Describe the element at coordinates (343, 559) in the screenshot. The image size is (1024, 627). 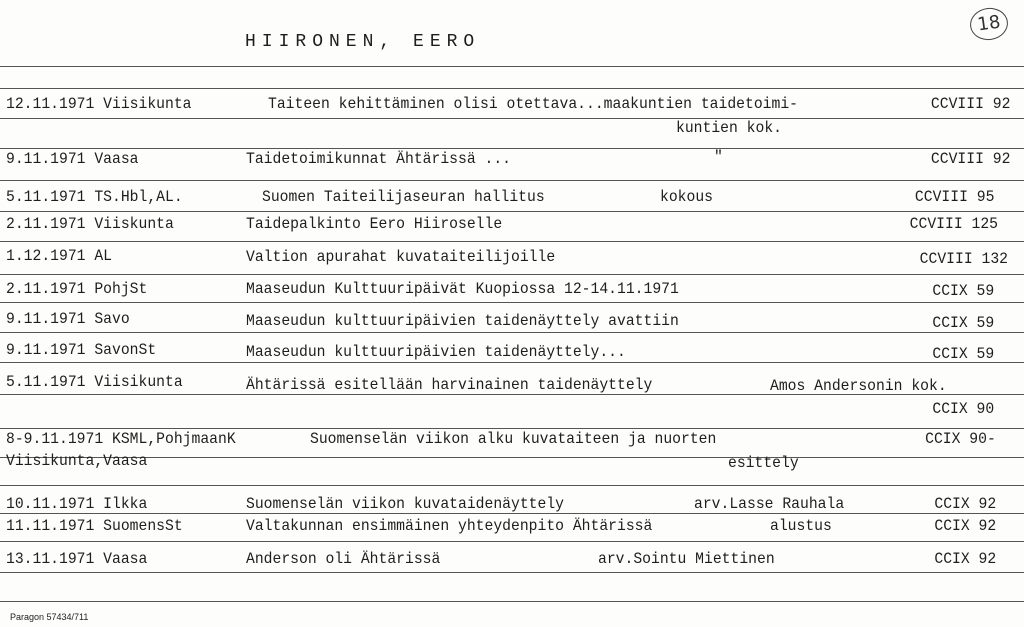
I see `entry-title: Anderson oli Ähtärissä` at that location.